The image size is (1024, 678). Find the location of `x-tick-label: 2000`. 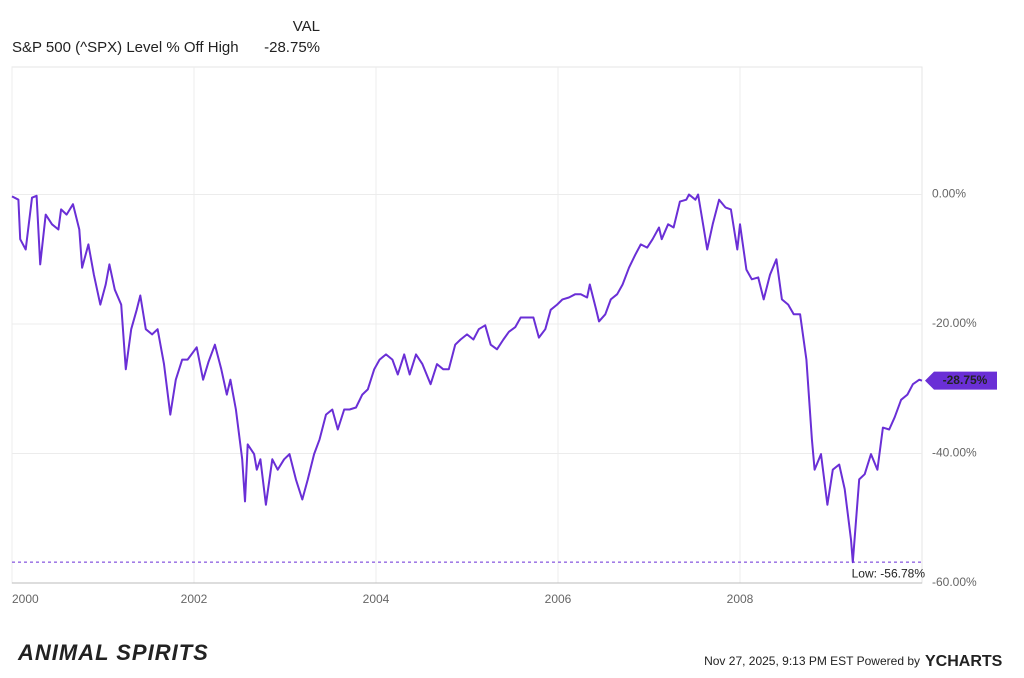

x-tick-label: 2000 is located at coordinates (25, 599).